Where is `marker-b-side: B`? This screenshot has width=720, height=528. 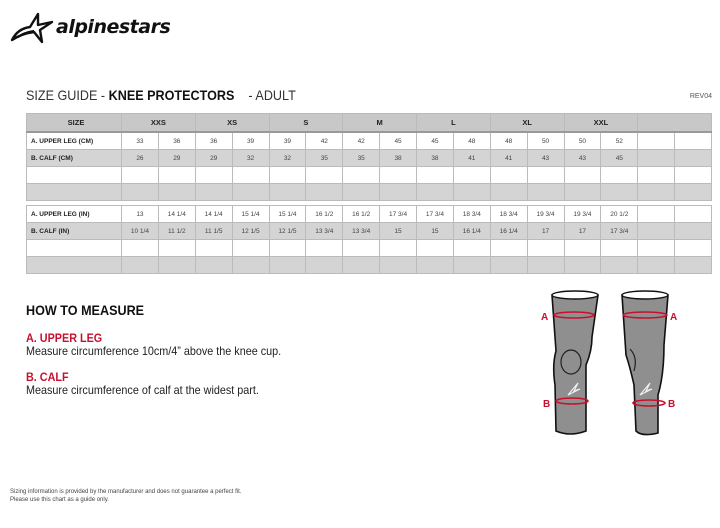 marker-b-side: B is located at coordinates (671, 404).